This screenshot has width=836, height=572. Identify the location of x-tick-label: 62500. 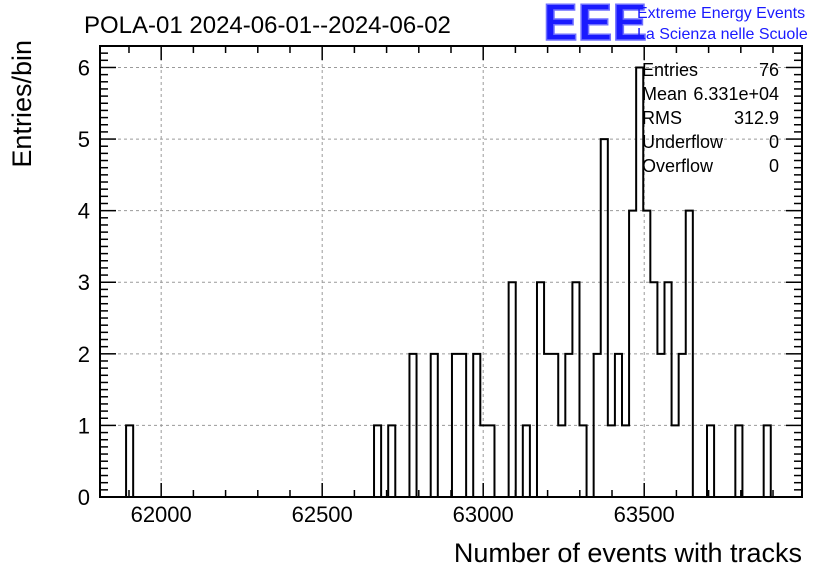
(322, 514).